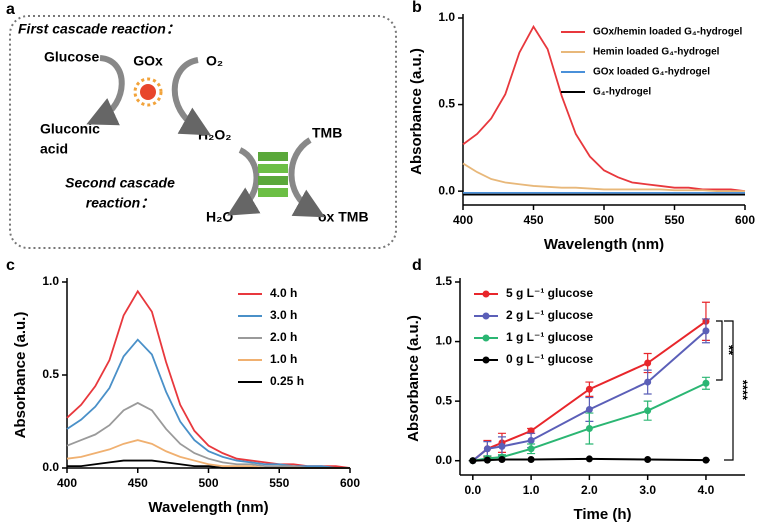 The width and height of the screenshot is (760, 526). I want to click on scheme-title: First cascade reaction：, so click(99, 29).